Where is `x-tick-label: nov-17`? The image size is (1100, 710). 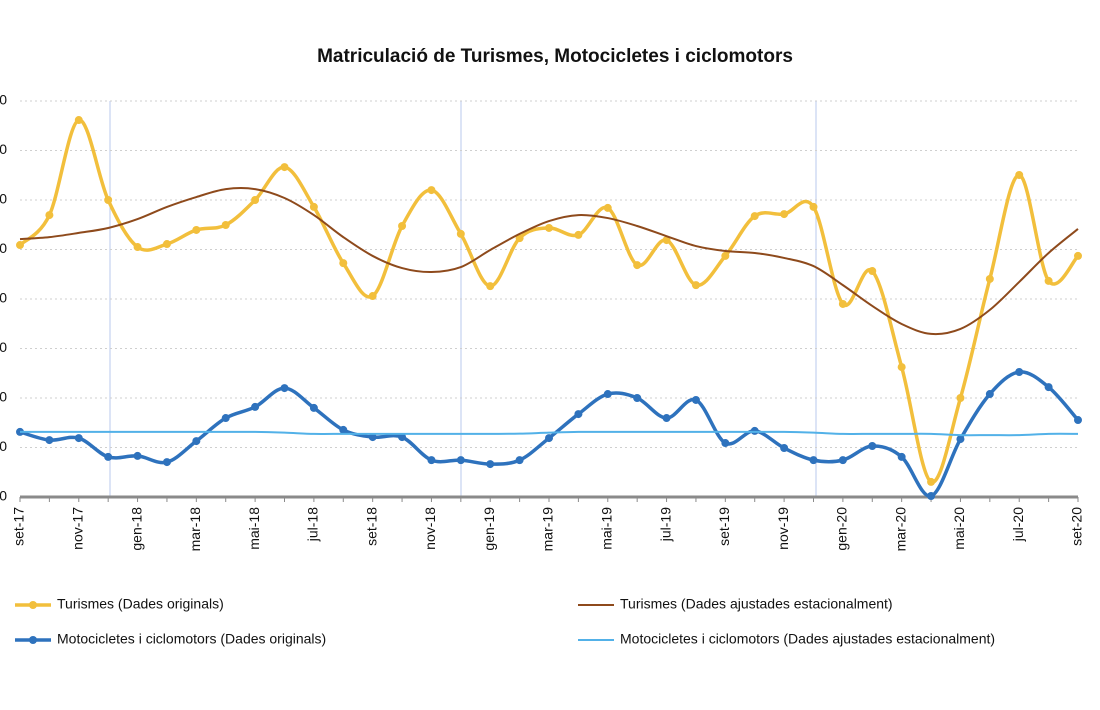
x-tick-label: nov-17 is located at coordinates (77, 528).